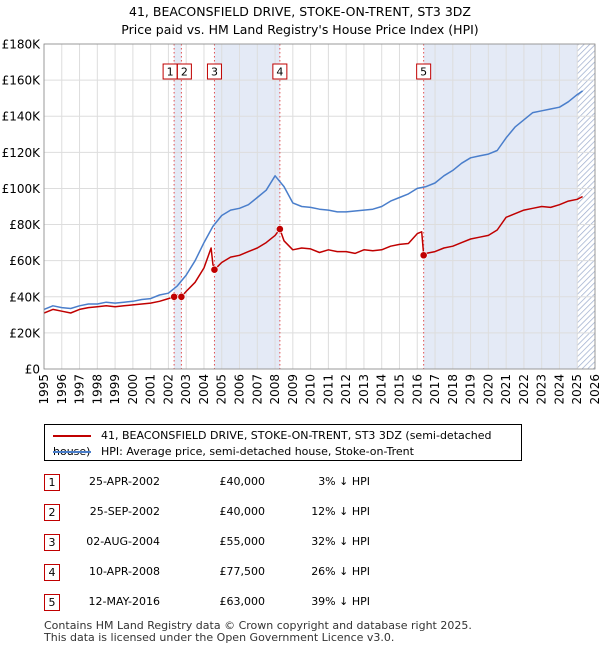 The height and width of the screenshot is (650, 600). Describe the element at coordinates (242, 601) in the screenshot. I see `row-price: £63,000` at that location.